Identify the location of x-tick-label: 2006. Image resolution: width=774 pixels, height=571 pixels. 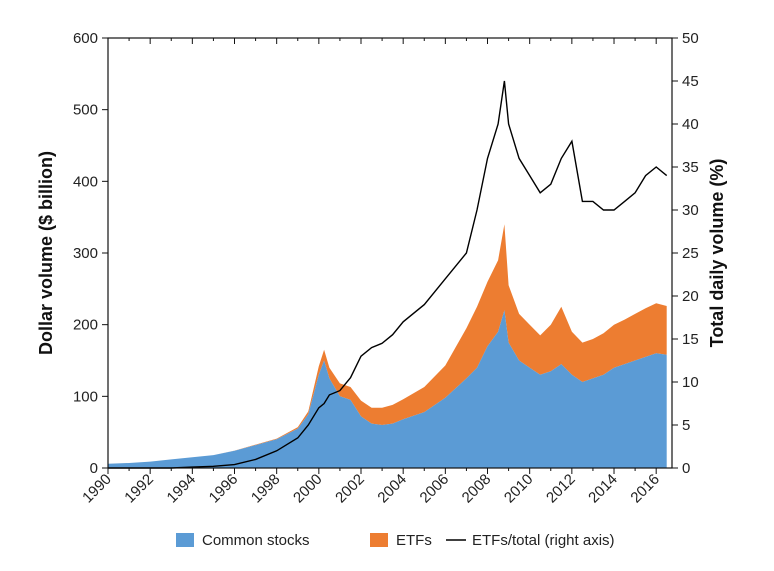
(435, 489).